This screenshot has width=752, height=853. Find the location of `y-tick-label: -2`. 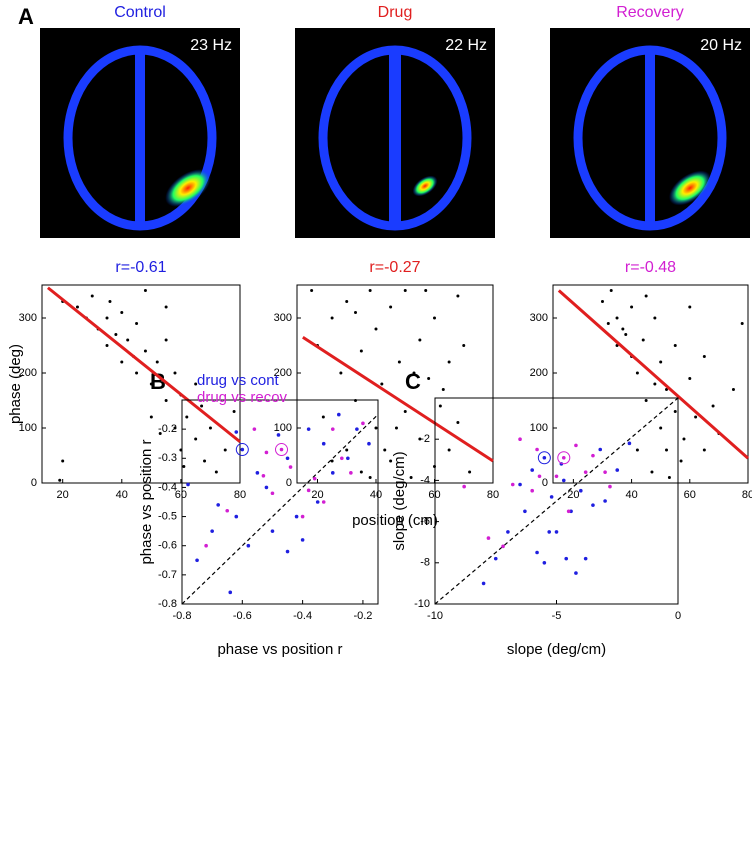

y-tick-label: -2 is located at coordinates (425, 439).